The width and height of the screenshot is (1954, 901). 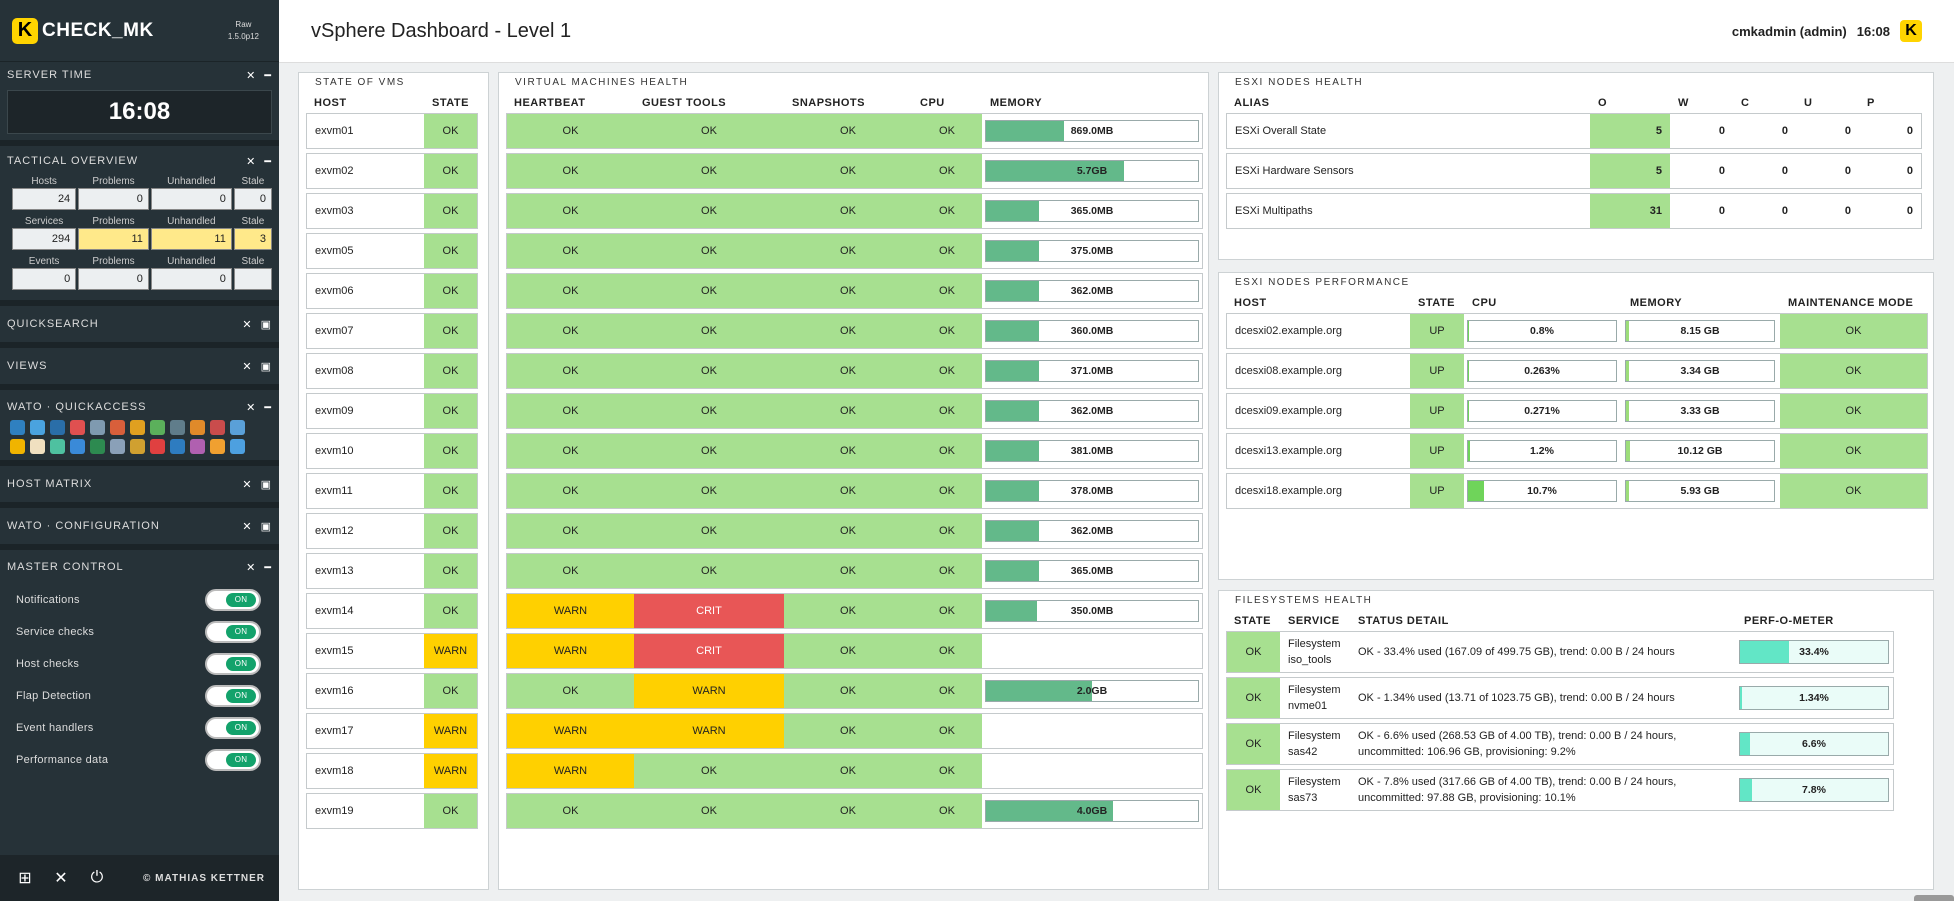 What do you see at coordinates (139, 75) in the screenshot?
I see `snapin-server-time-header: SERVER TIME ✕ ━` at bounding box center [139, 75].